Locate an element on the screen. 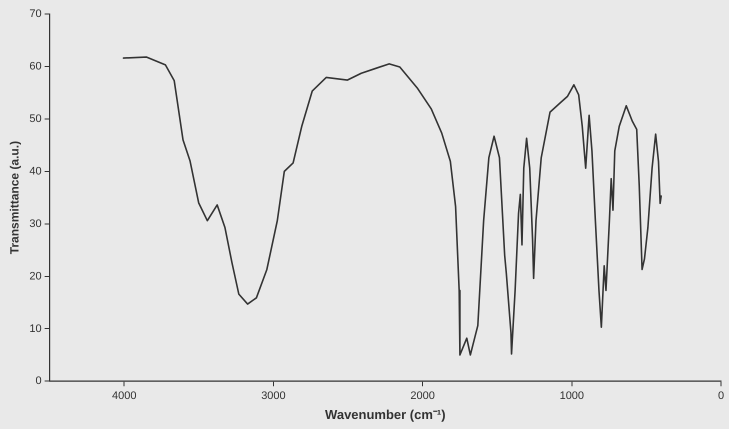  x-tick-label: 4000 is located at coordinates (124, 396).